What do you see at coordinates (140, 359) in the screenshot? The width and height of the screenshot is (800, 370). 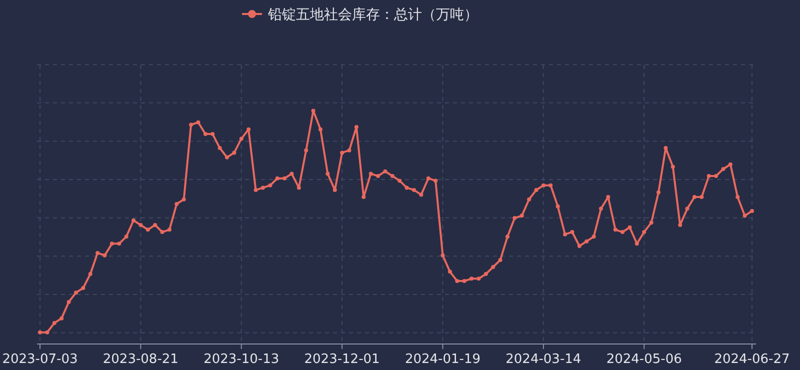 I see `x-tick-label: 2023-08-21` at bounding box center [140, 359].